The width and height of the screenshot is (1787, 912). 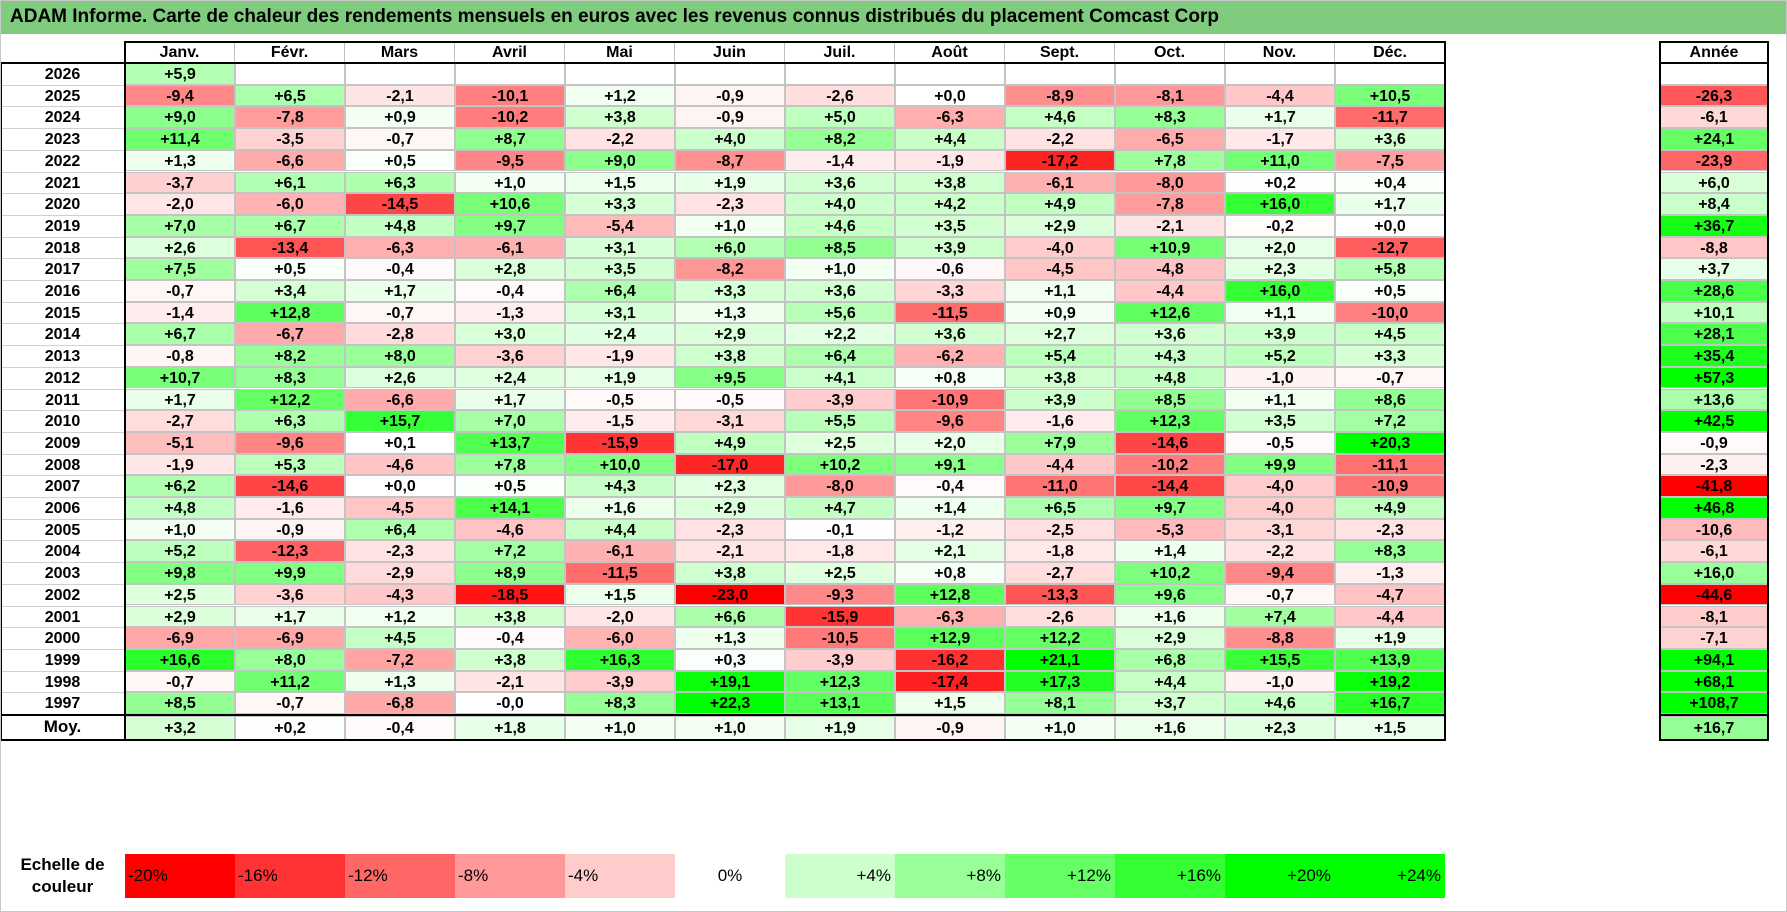 I want to click on heatmap-cell: -13,4, so click(x=290, y=247).